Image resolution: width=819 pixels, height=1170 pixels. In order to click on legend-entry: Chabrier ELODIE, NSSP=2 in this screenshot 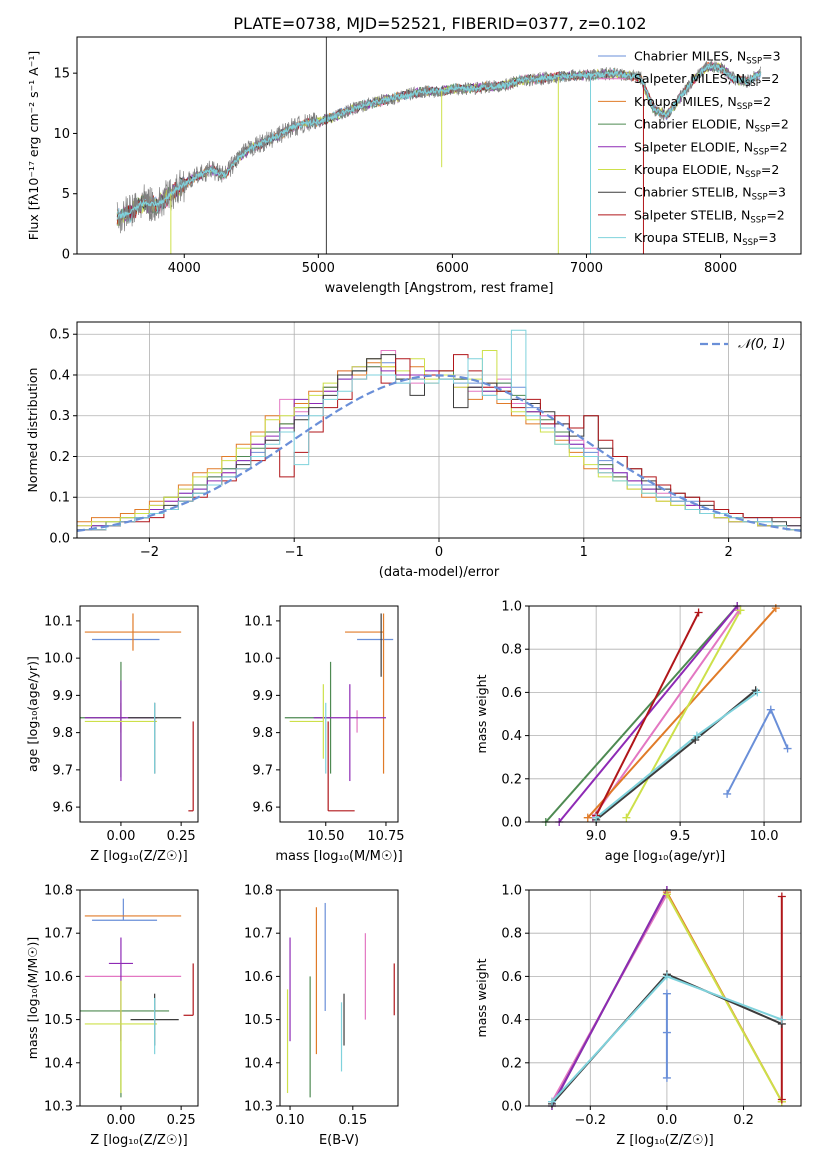, I will do `click(711, 126)`.